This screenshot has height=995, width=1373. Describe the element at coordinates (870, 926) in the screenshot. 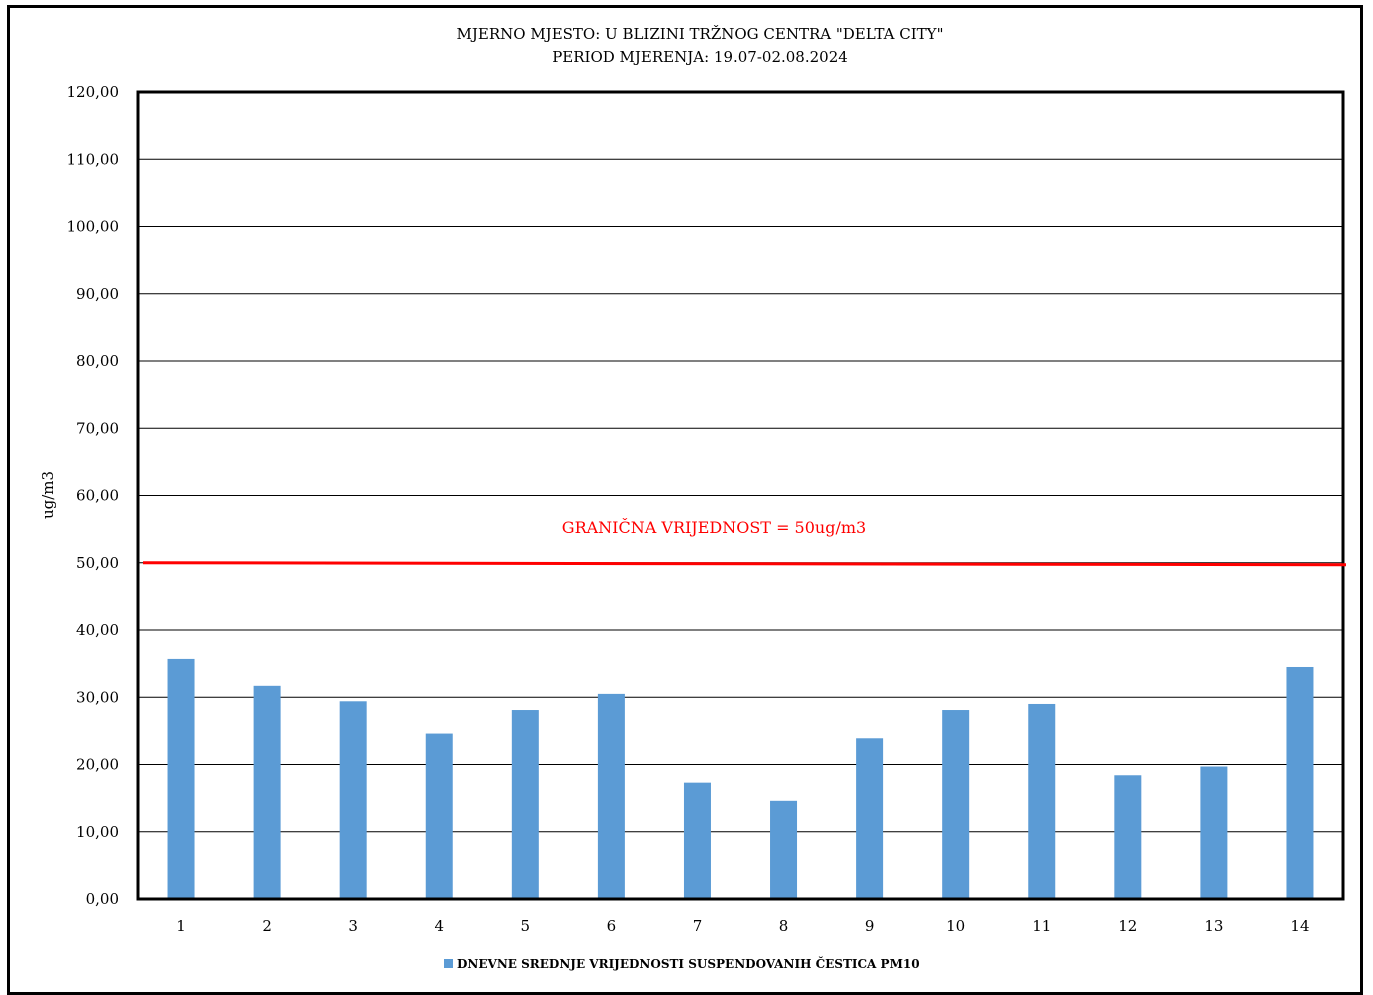

I see `x-tick-label: 9` at that location.